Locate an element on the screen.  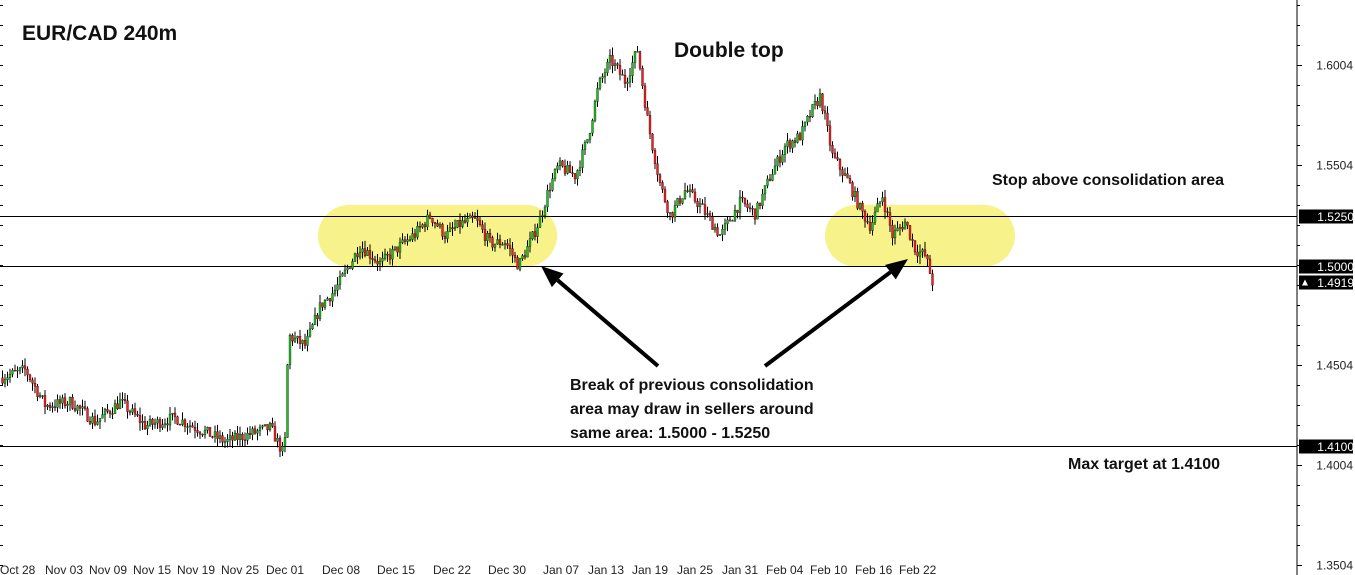
price-tags: 1.5250 1.5000 1.4100 1.4919 is located at coordinates (1326, 331).